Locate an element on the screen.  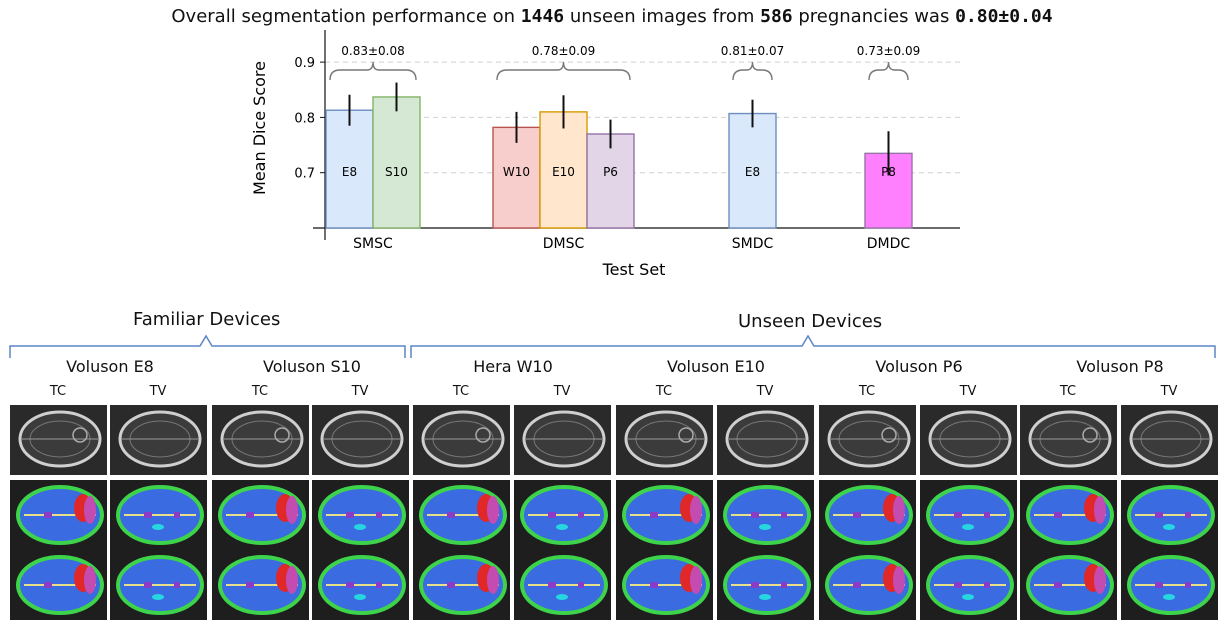
device-label: Voluson P6 is located at coordinates (919, 366).